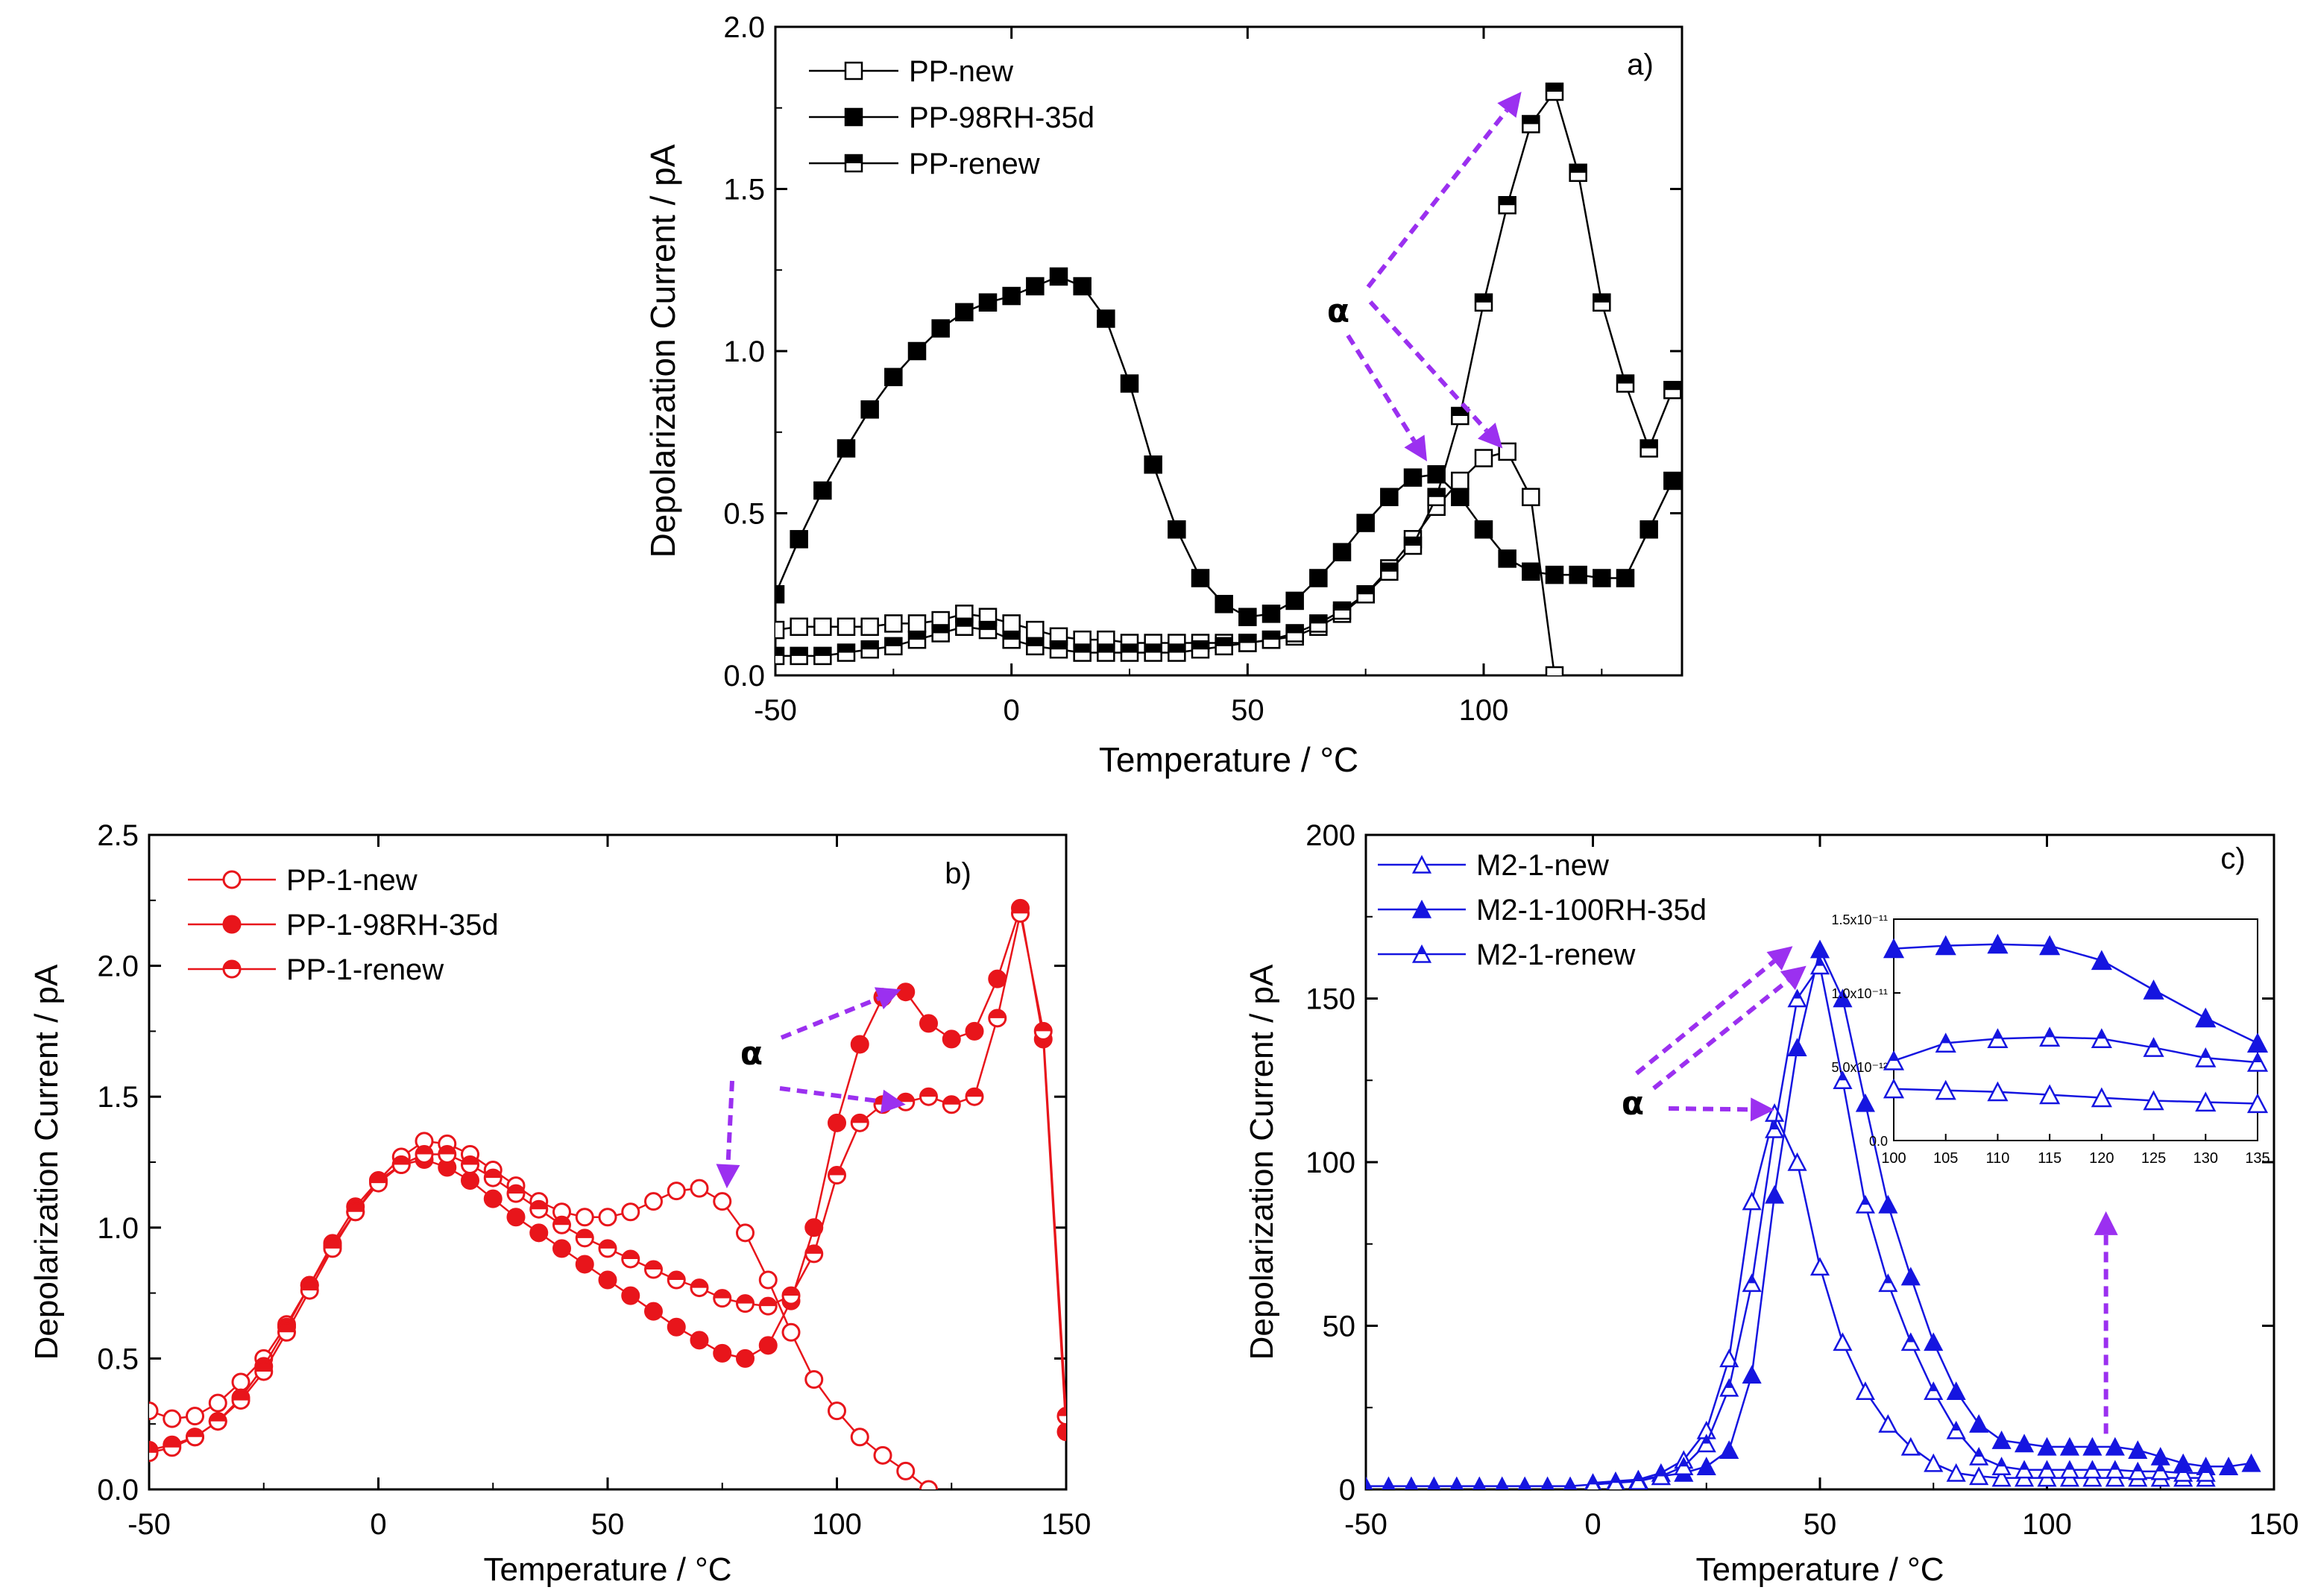 This screenshot has height=1596, width=2312. What do you see at coordinates (662, 351) in the screenshot?
I see `y-axis-label: Depolarization Current / pA` at bounding box center [662, 351].